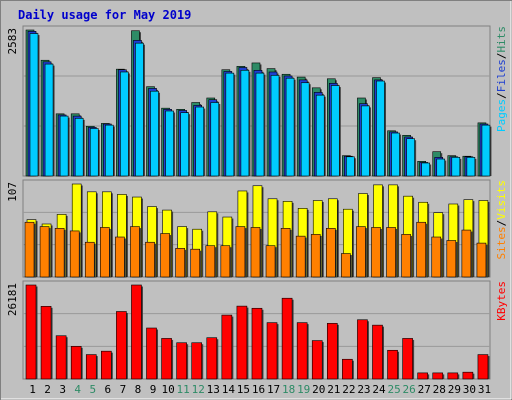 The height and width of the screenshot is (400, 512). What do you see at coordinates (104, 15) in the screenshot?
I see `chart-title: Daily usage for May 2019` at bounding box center [104, 15].